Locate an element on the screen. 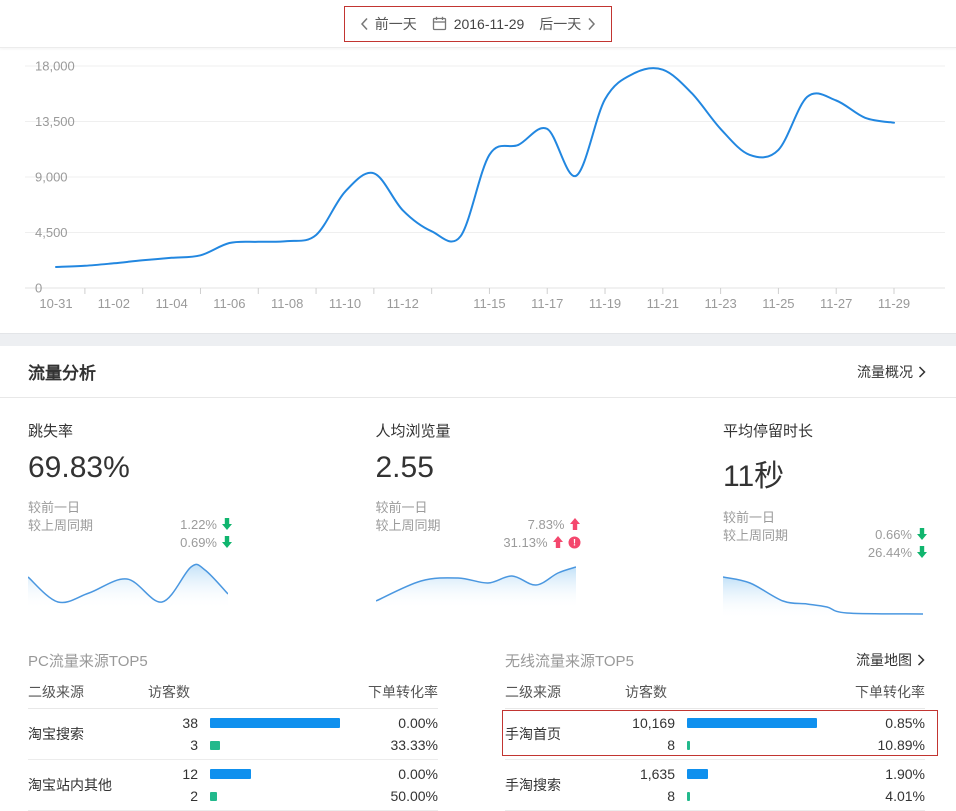 The height and width of the screenshot is (811, 956). metric-title: 人均浏览量 is located at coordinates (413, 431).